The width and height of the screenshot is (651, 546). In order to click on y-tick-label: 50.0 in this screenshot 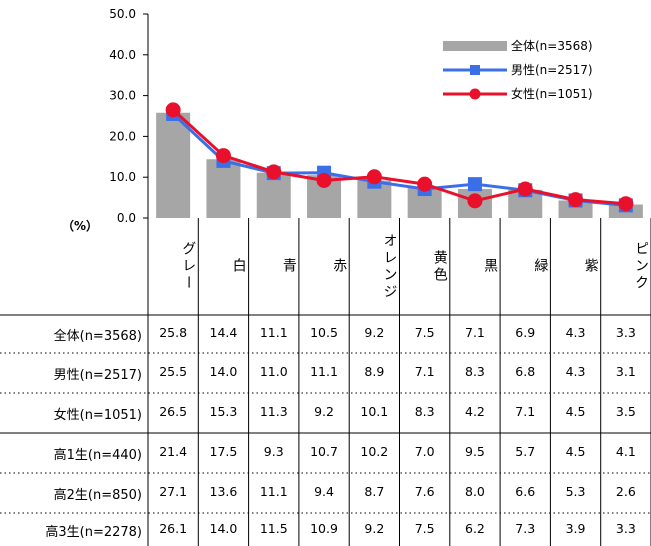, I will do `click(122, 14)`.